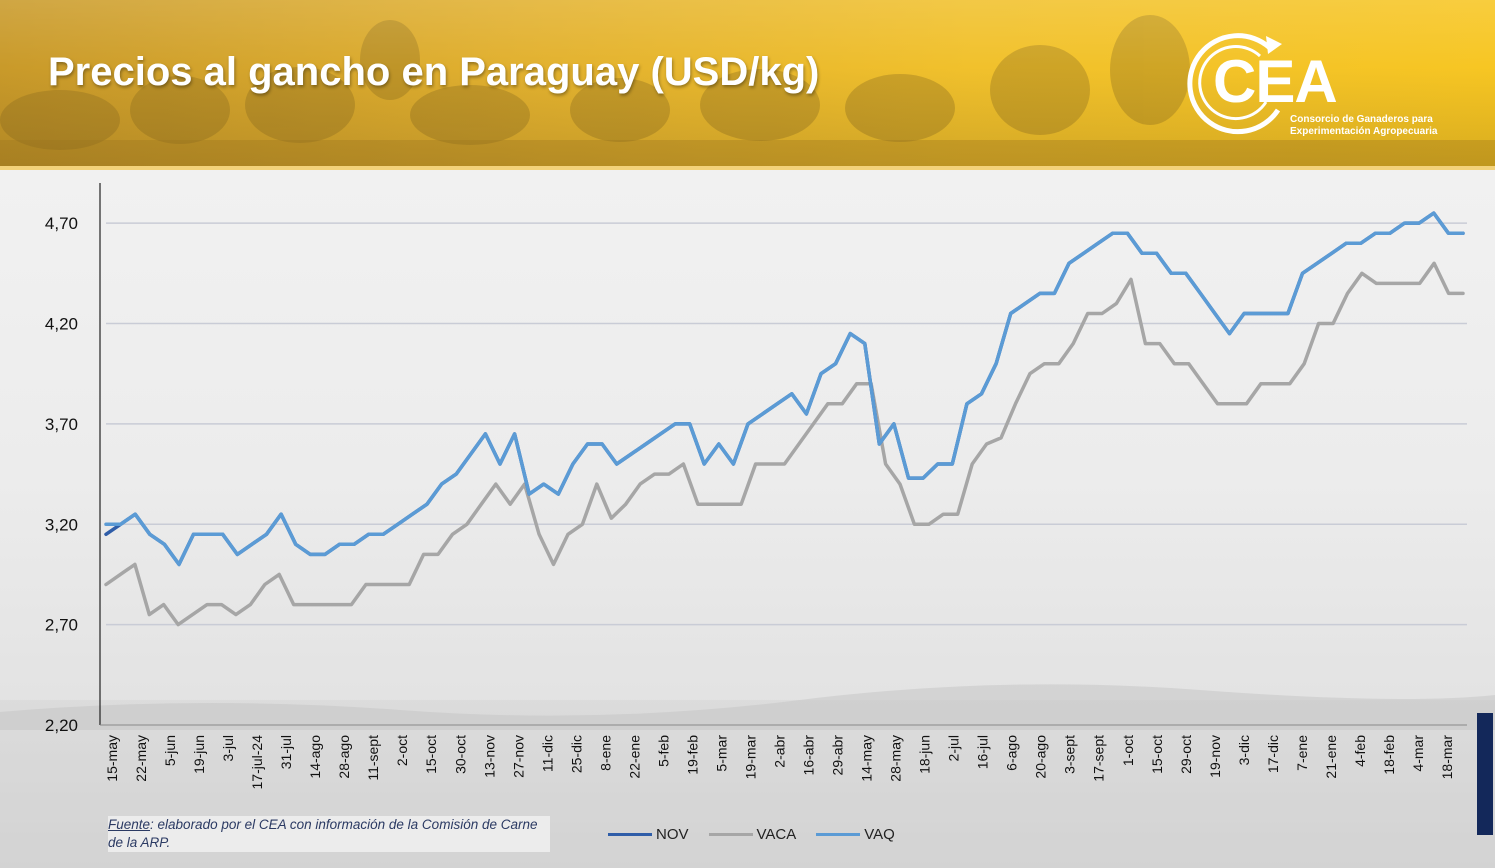 This screenshot has height=868, width=1495. Describe the element at coordinates (1447, 757) in the screenshot. I see `x-tick-label: 18-mar` at that location.